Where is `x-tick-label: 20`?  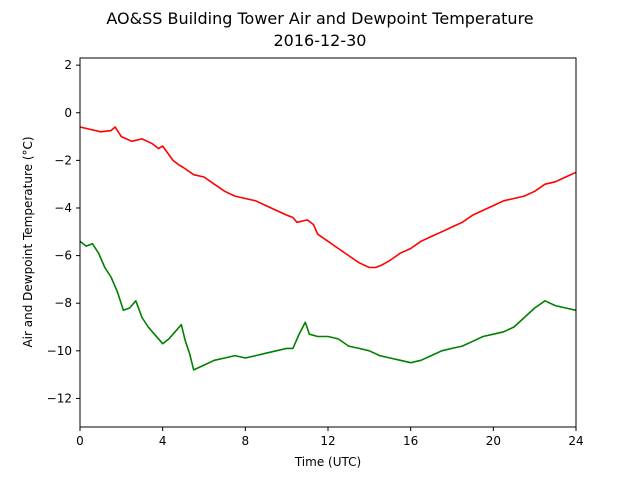 x-tick-label: 20 is located at coordinates (493, 441).